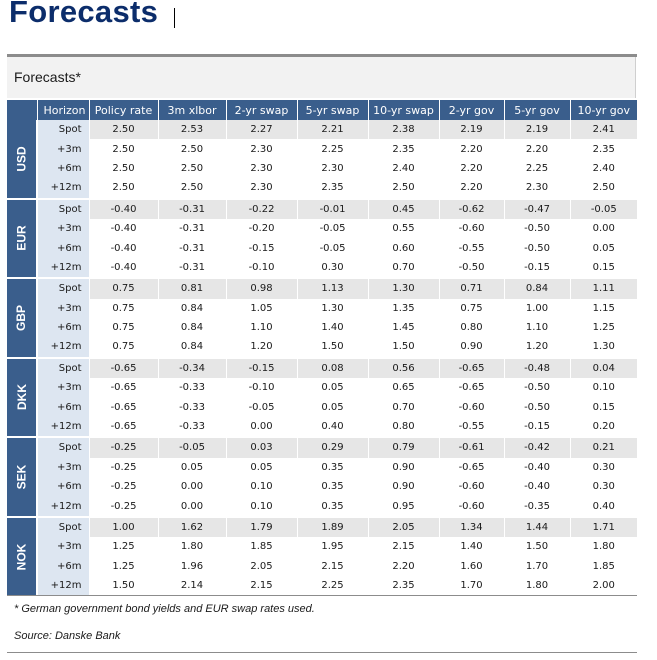 Image resolution: width=657 pixels, height=660 pixels. I want to click on value-cell: -0.48, so click(536, 367).